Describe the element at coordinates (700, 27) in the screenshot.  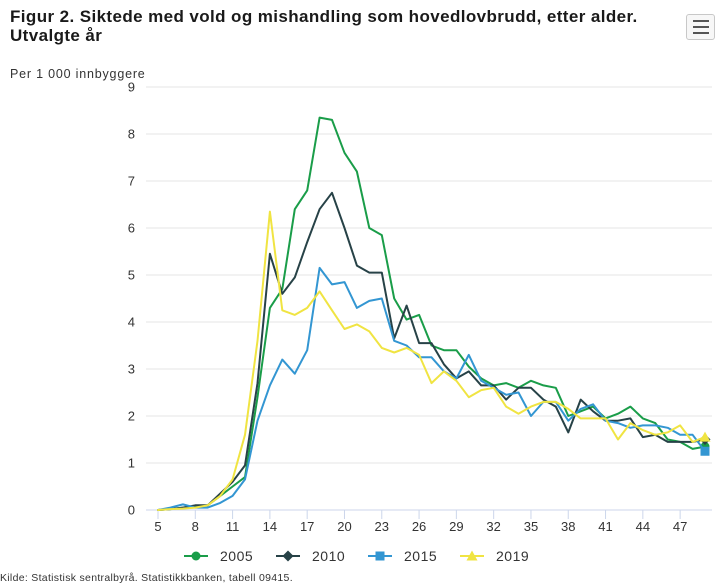
I see `chart-menu-button` at that location.